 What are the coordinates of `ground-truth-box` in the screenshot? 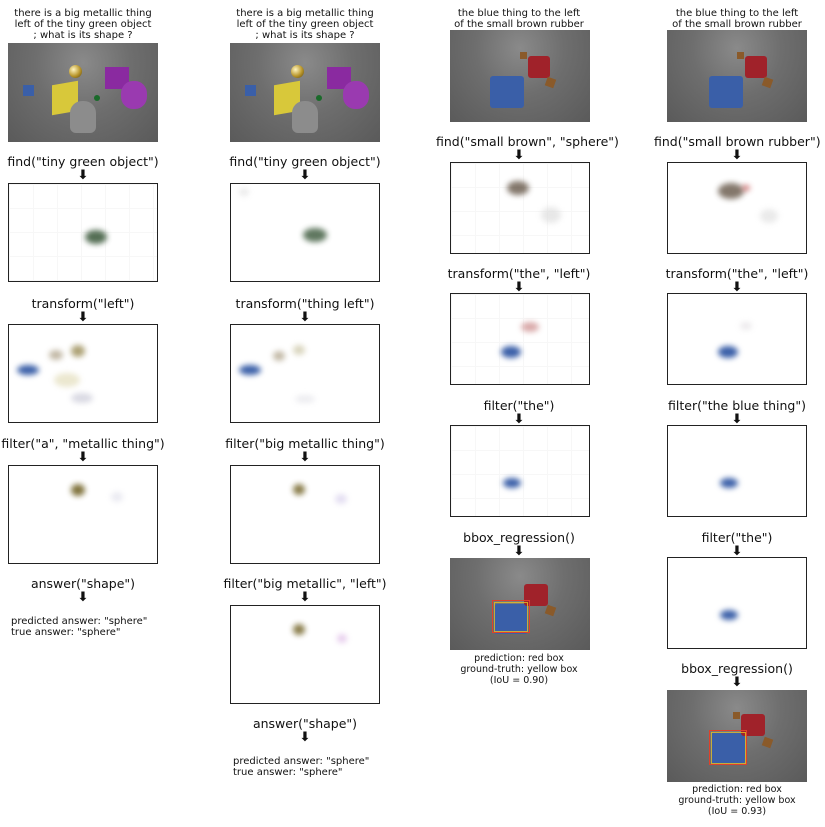 It's located at (511, 617).